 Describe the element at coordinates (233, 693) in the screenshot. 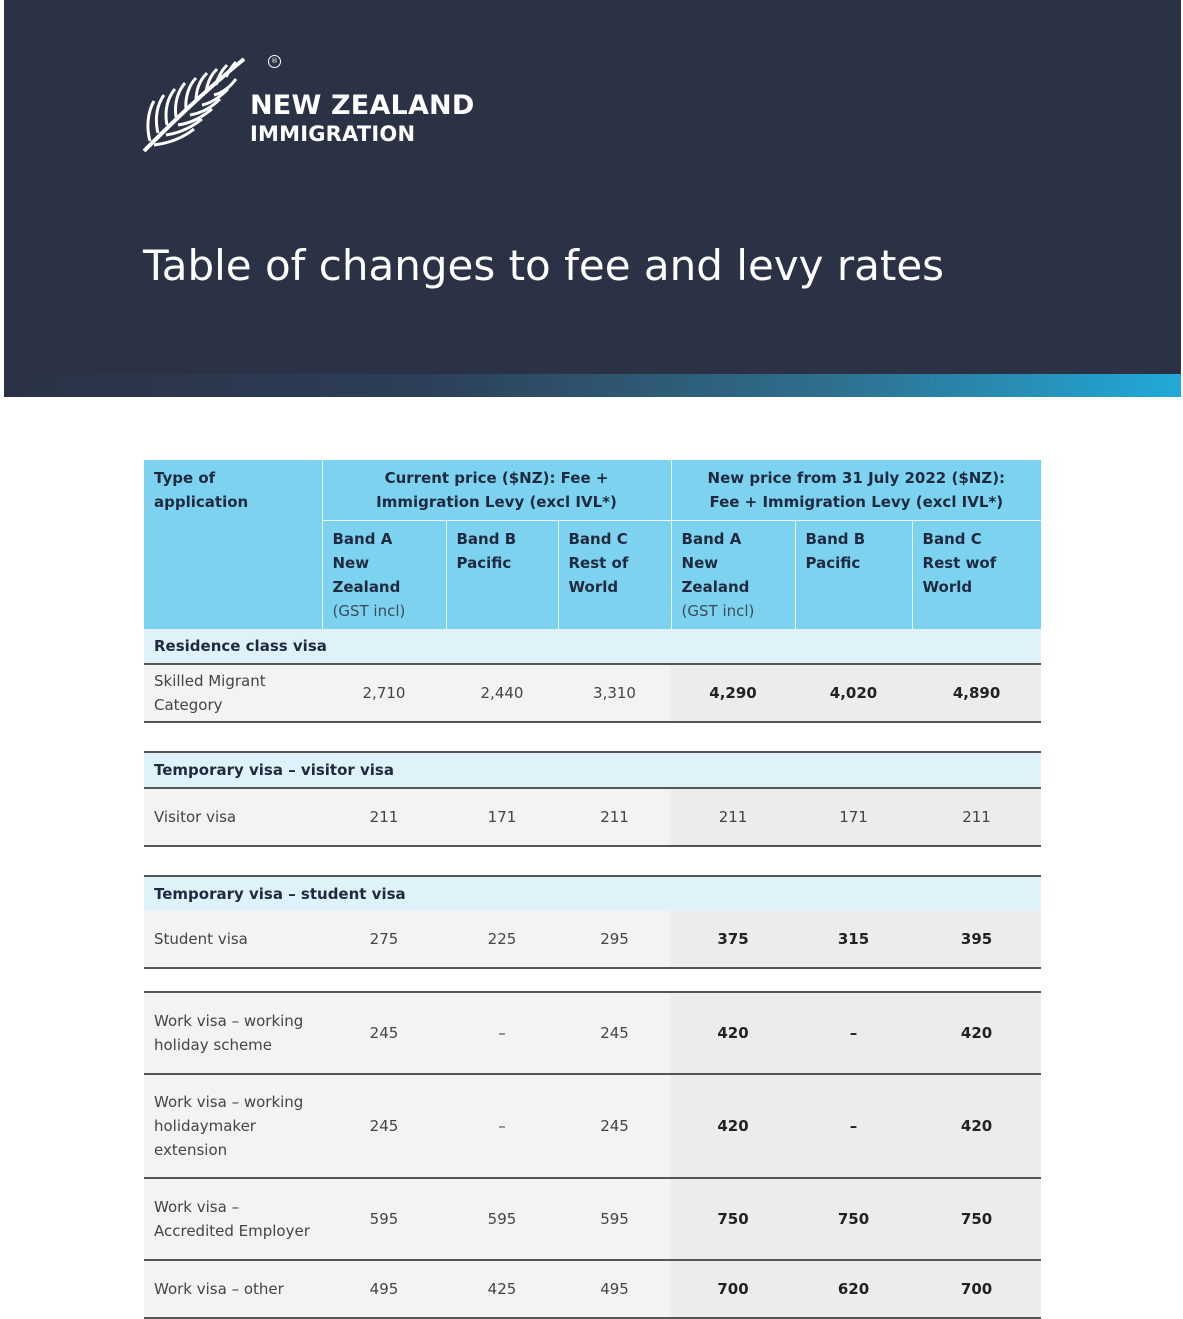

I see `row-label: Skilled Migrant Category` at that location.